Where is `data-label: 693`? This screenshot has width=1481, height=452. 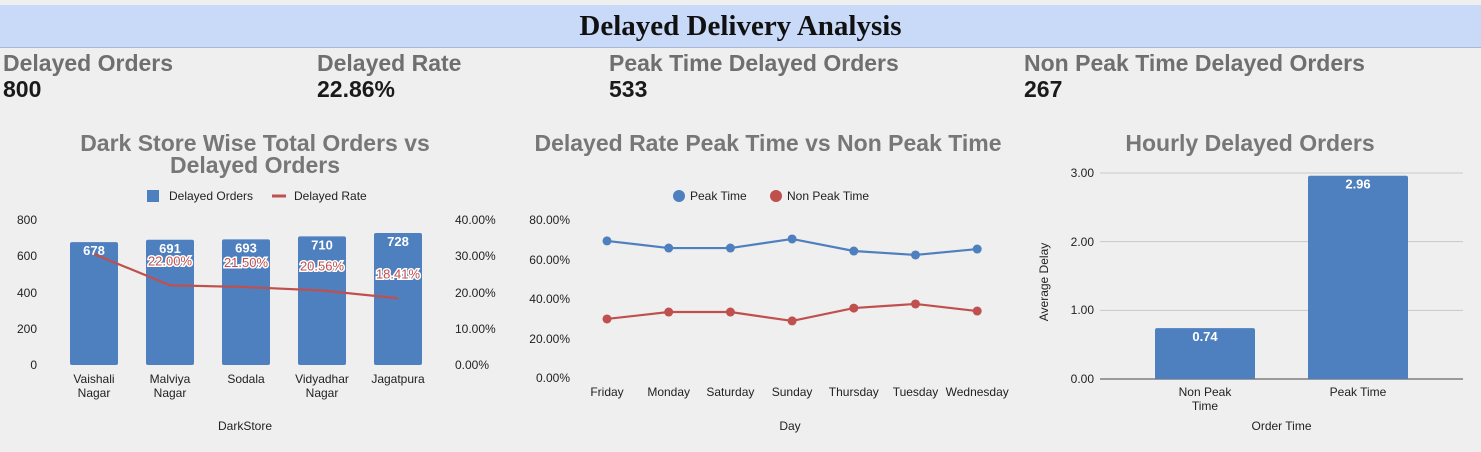 data-label: 693 is located at coordinates (246, 247).